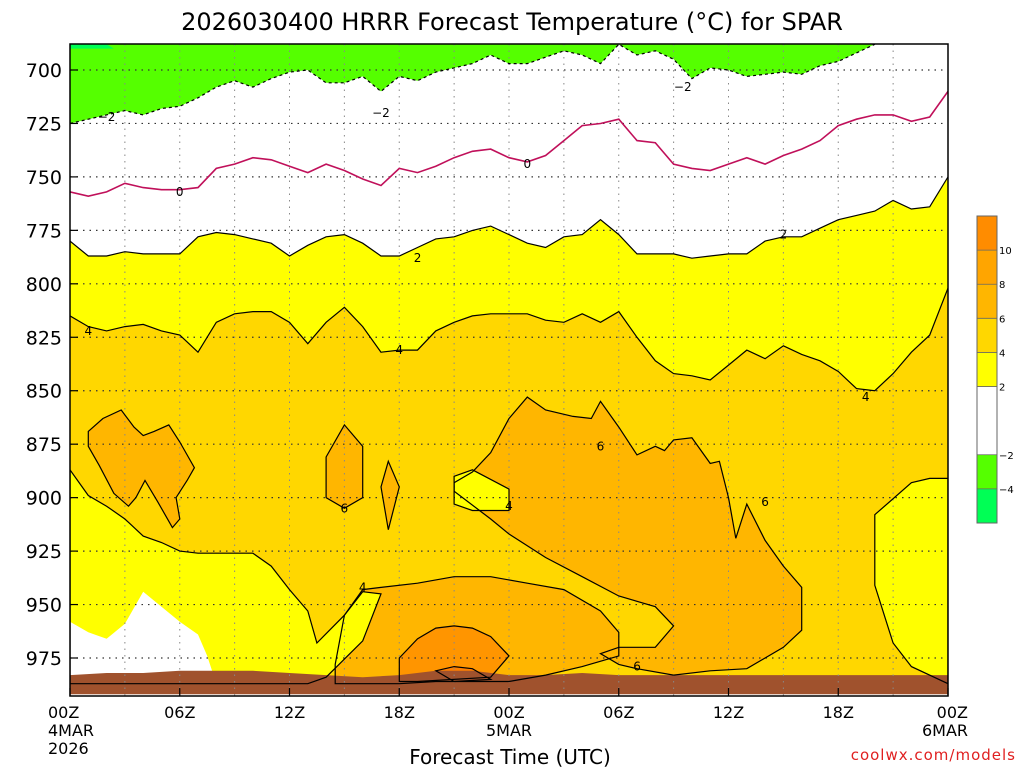 This screenshot has height=768, width=1024. I want to click on contour-eight, so click(454, 654).